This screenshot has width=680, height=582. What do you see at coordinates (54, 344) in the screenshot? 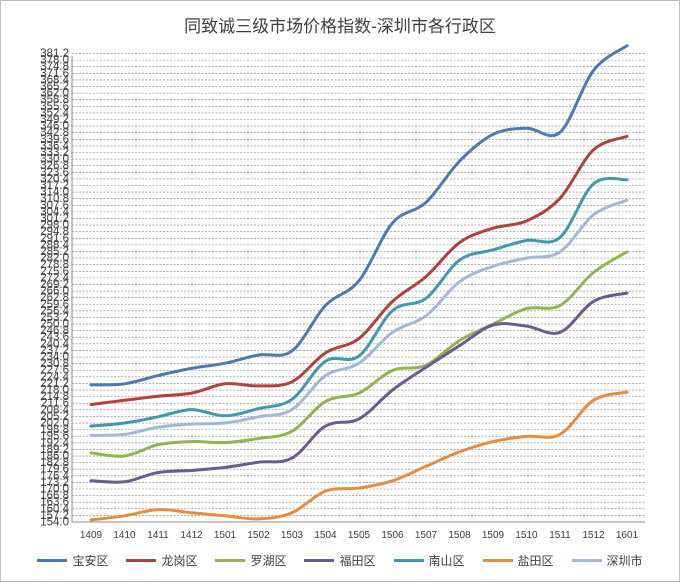
I see `y-tick-label: 240.4` at bounding box center [54, 344].